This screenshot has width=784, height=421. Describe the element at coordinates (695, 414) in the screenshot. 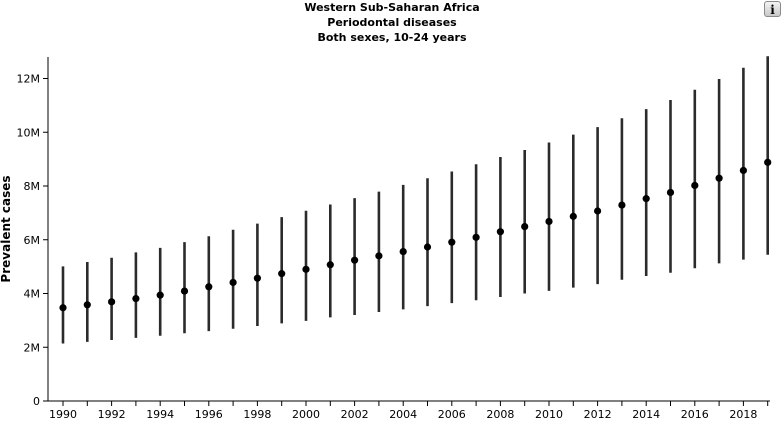

I see `x-tick-label: 2016` at that location.